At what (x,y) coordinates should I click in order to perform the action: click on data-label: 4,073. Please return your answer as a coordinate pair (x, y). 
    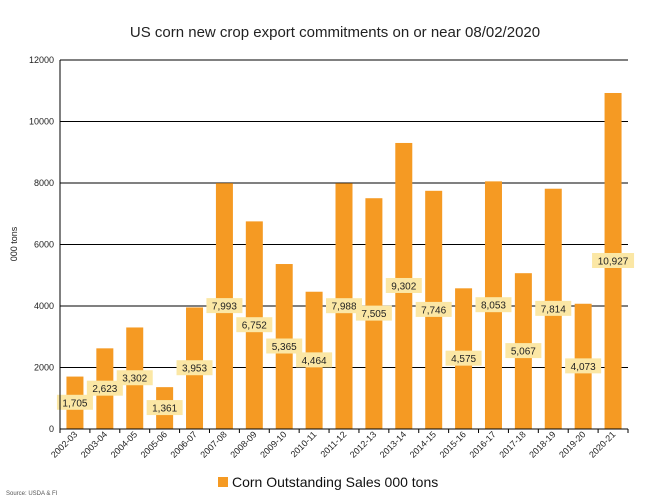
    Looking at the image, I should click on (583, 367).